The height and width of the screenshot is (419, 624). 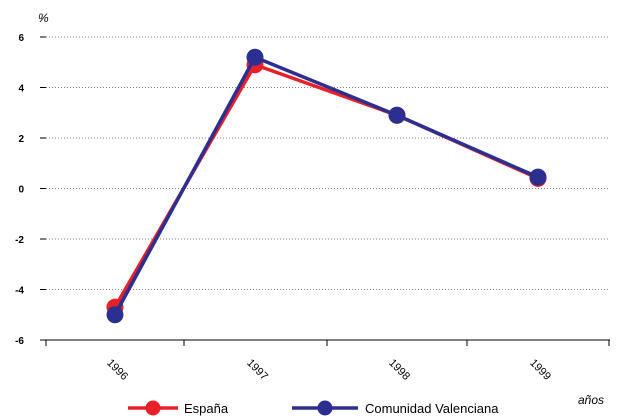 I want to click on y-axis: -6 -4 -2 0 2 4 6, so click(x=30, y=190).